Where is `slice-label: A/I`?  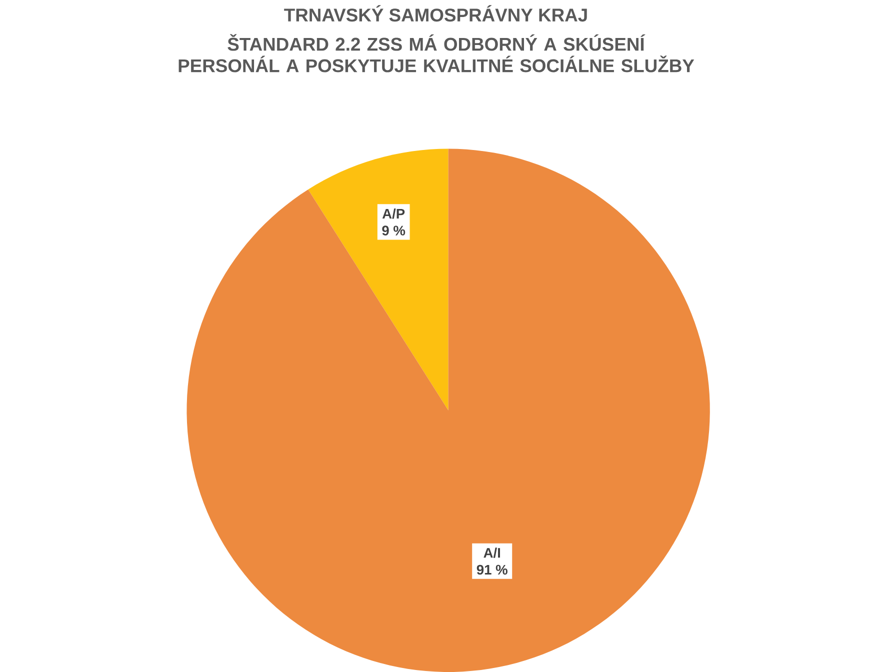
slice-label: A/I is located at coordinates (492, 553).